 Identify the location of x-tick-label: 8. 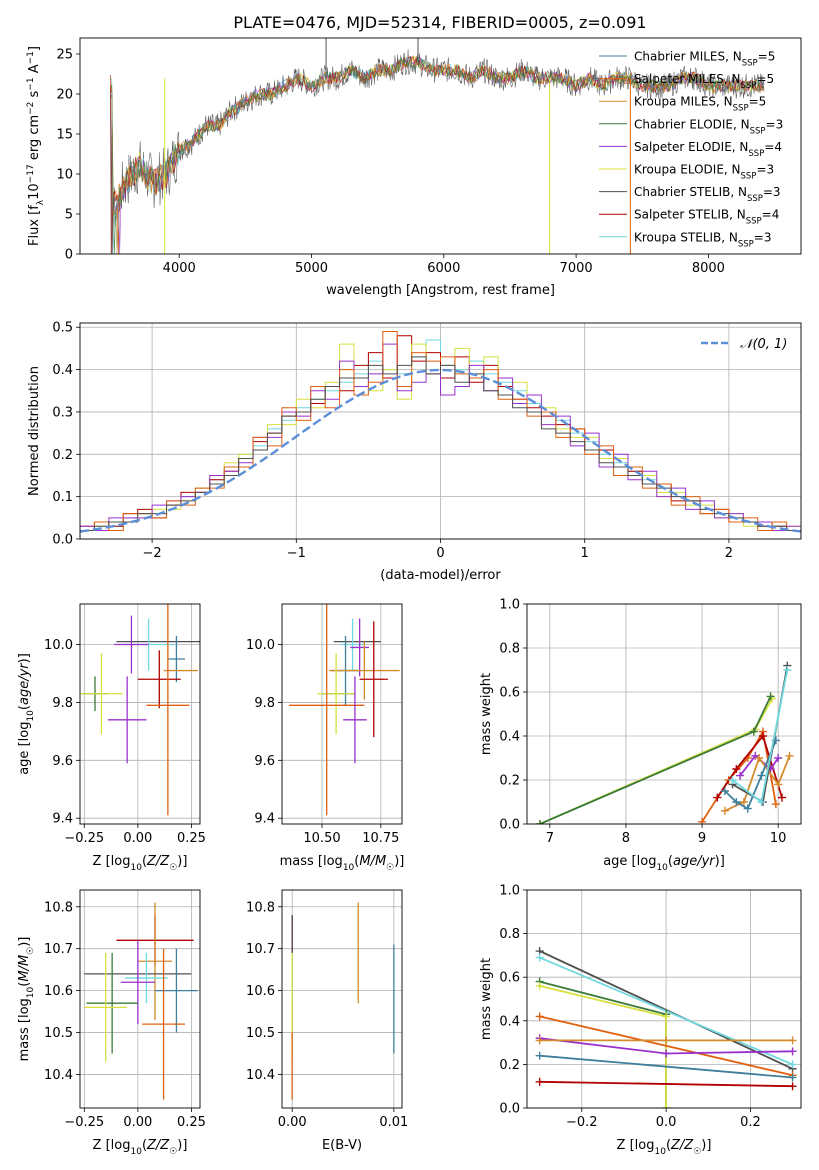
(626, 838).